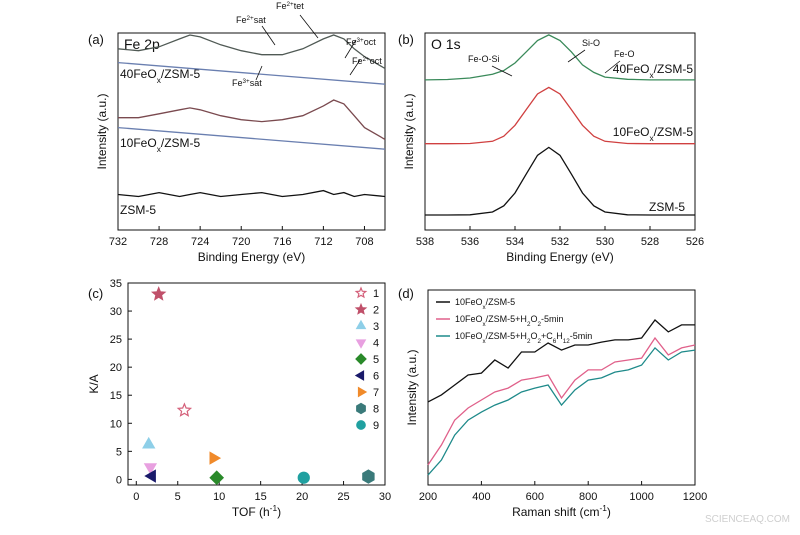  What do you see at coordinates (561, 511) in the screenshot?
I see `x-axis-label: Raman shift (cm-1)` at bounding box center [561, 511].